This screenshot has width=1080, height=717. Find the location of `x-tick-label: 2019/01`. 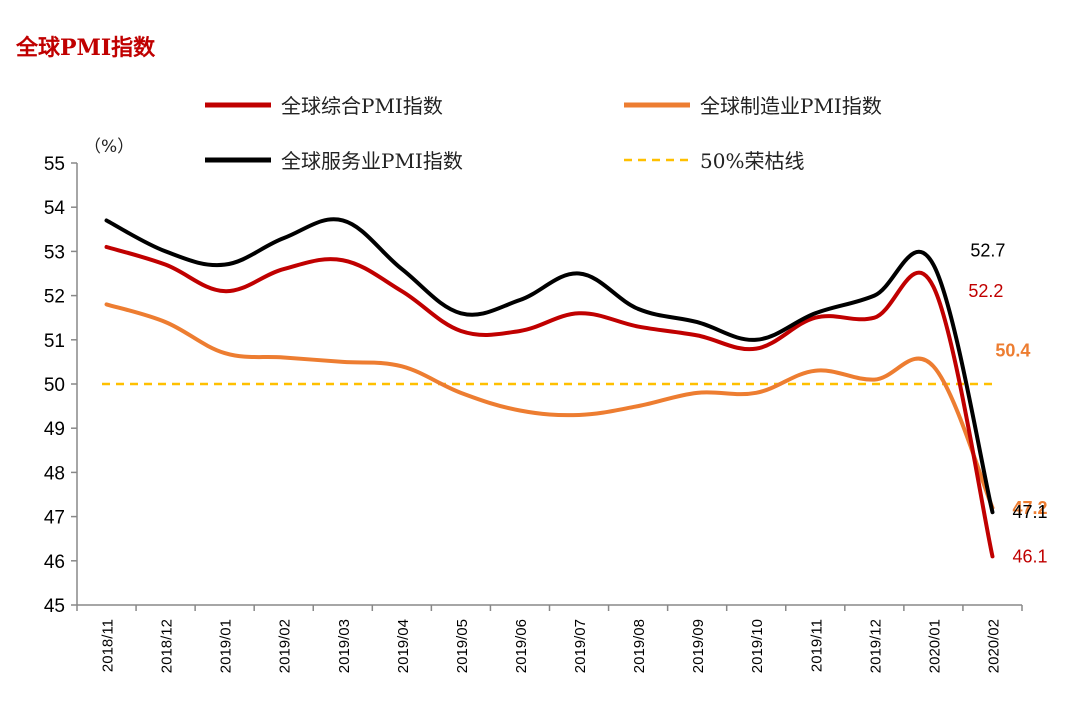

x-tick-label: 2019/01 is located at coordinates (226, 646).